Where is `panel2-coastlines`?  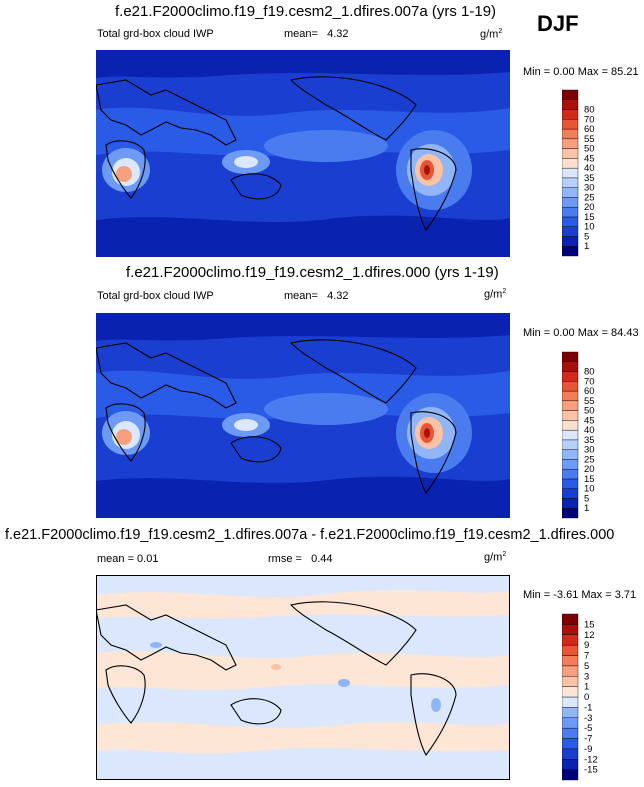 panel2-coastlines is located at coordinates (276, 417).